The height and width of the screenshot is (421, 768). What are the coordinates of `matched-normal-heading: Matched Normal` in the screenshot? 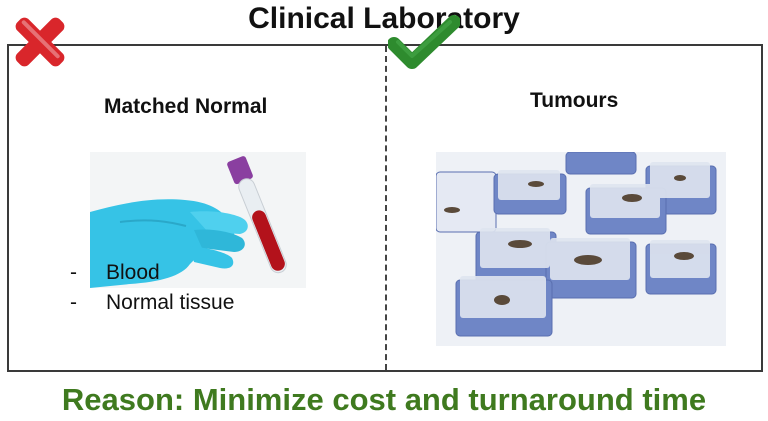 It's located at (186, 106).